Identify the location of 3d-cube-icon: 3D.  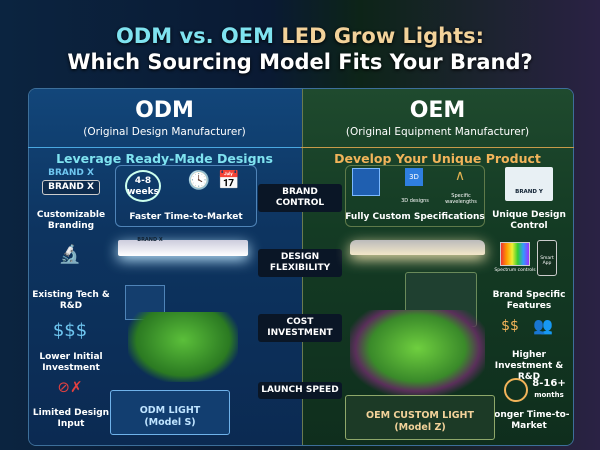
(414, 177).